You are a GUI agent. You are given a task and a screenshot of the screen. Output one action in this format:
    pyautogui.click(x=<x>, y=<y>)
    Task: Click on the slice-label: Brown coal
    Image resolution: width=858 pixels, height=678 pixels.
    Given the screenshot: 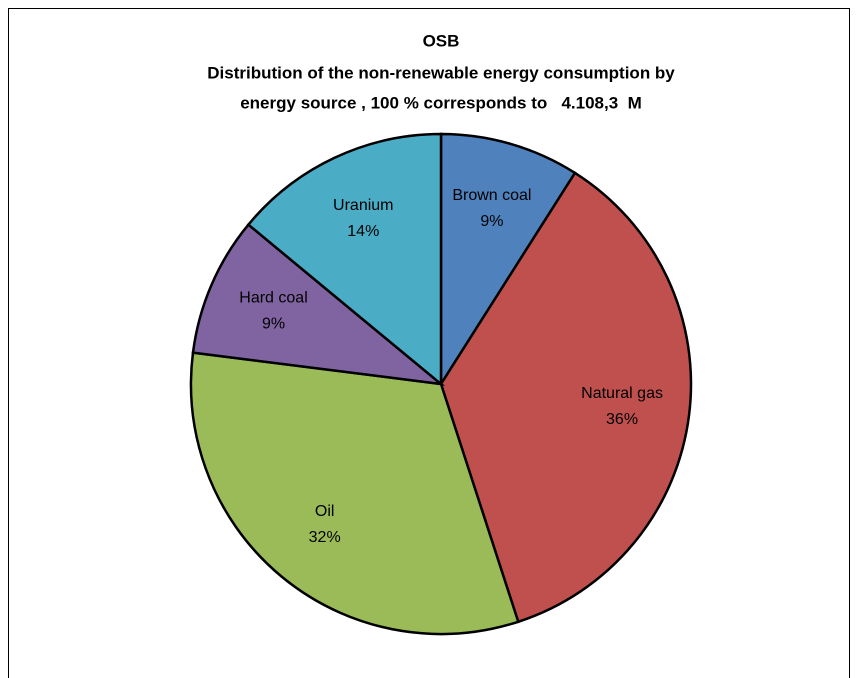 What is the action you would take?
    pyautogui.click(x=491, y=195)
    